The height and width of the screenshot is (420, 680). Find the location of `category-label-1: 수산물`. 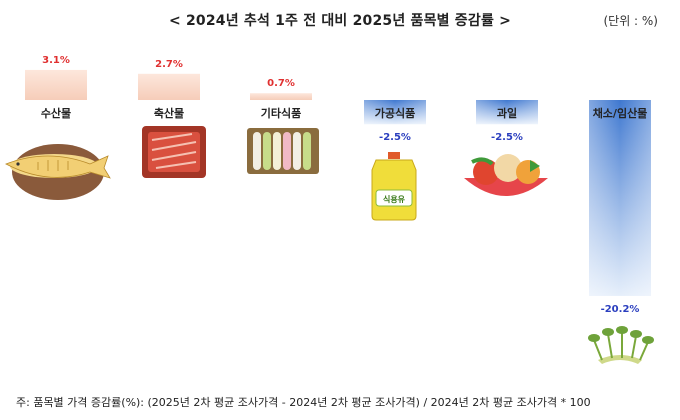

category-label-1: 수산물 is located at coordinates (56, 113).